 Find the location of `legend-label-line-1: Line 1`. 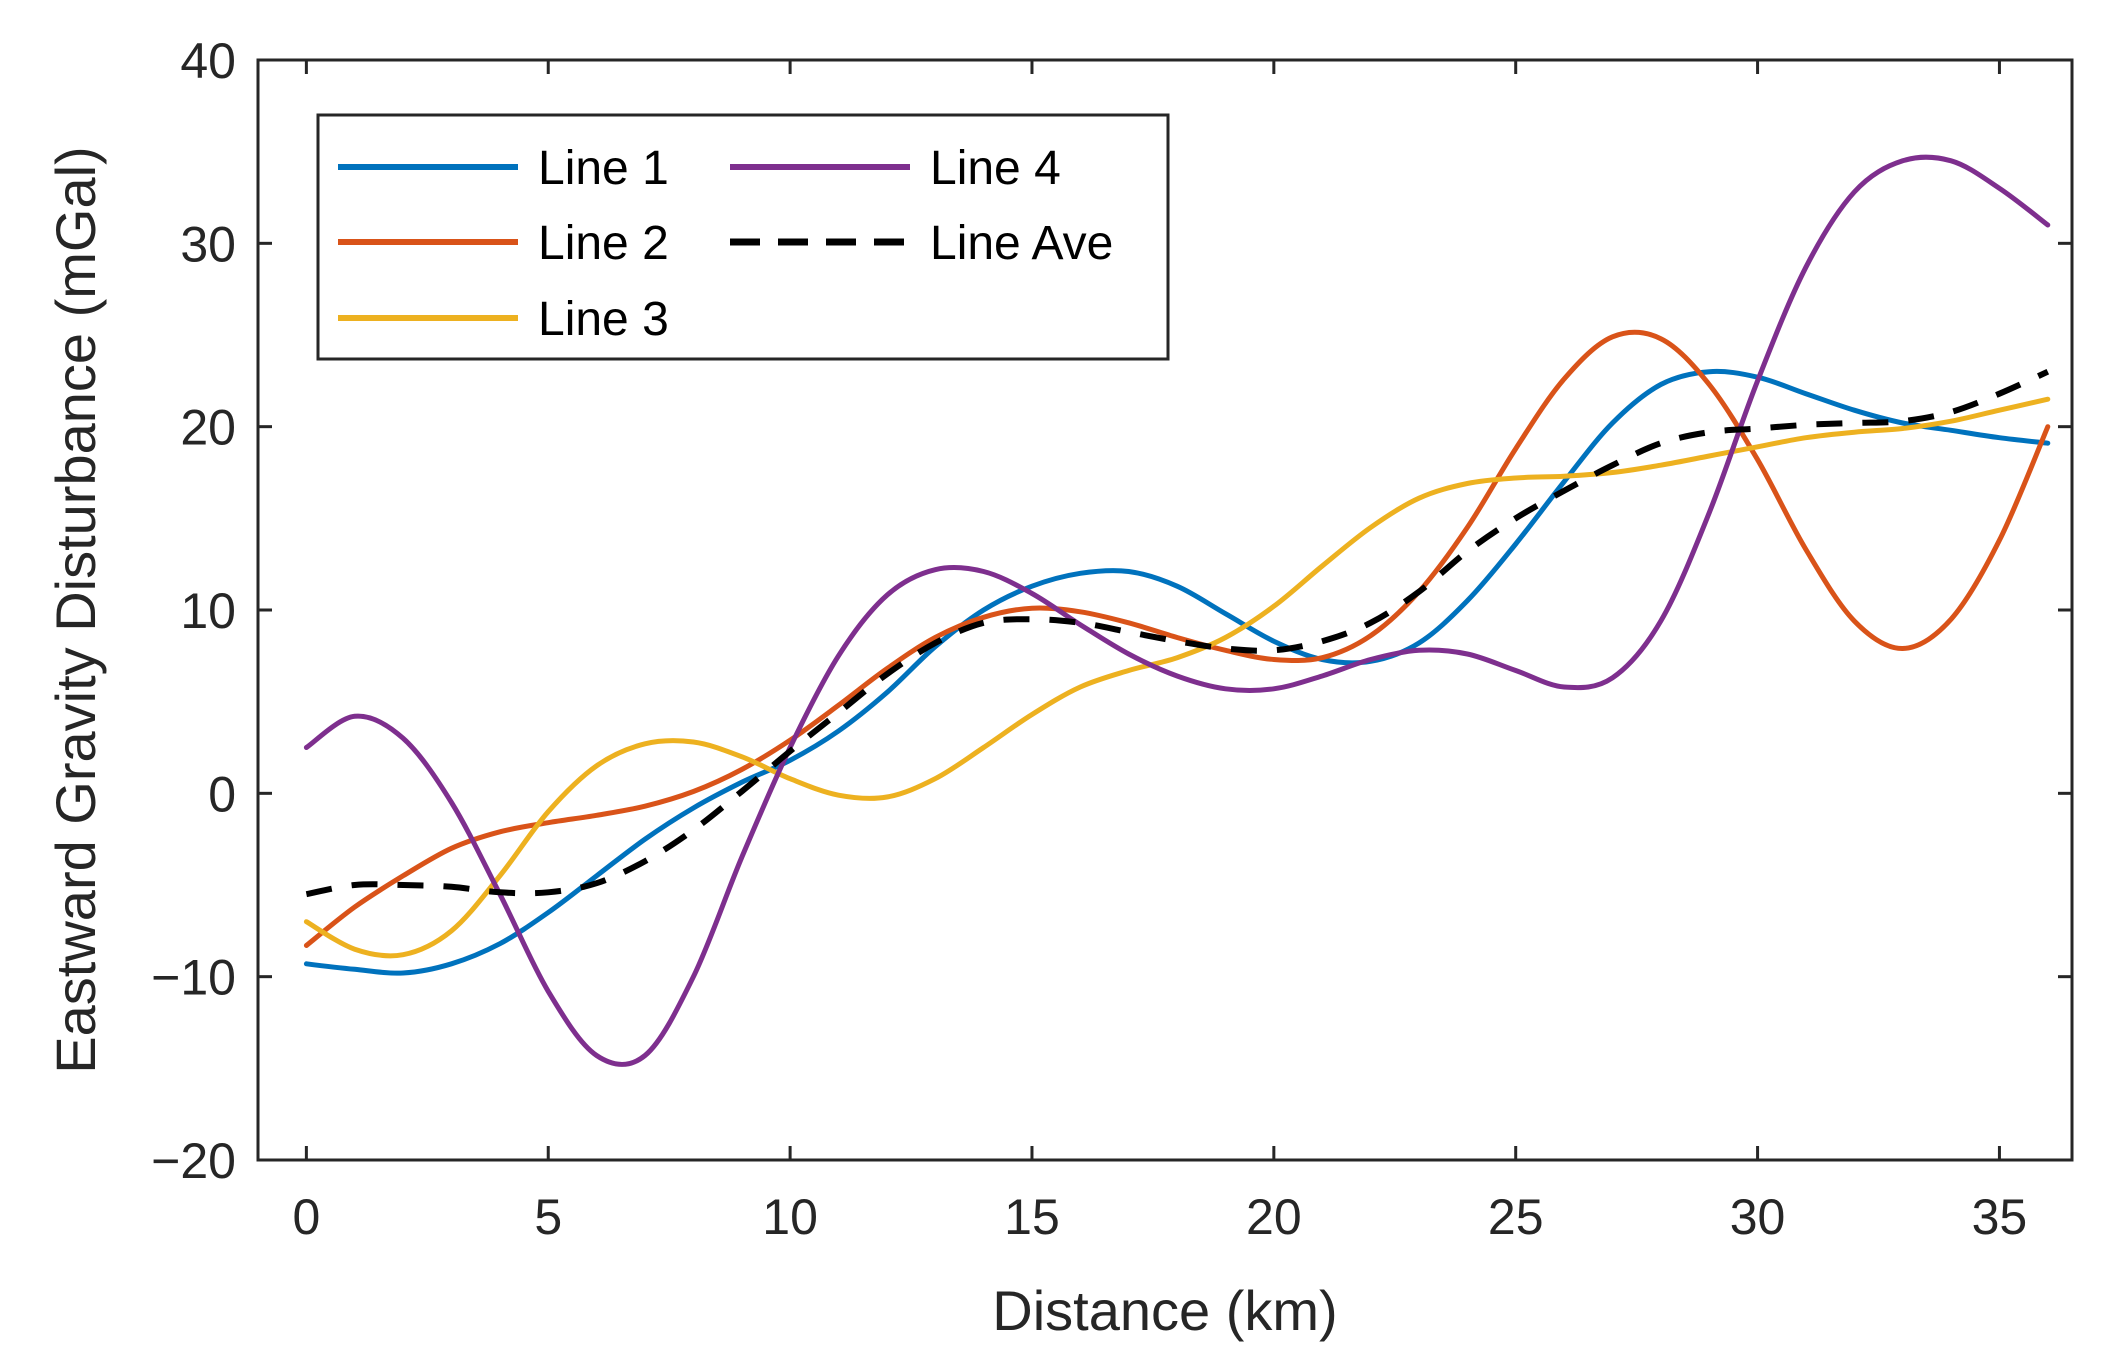

legend-label-line-1: Line 1 is located at coordinates (603, 168).